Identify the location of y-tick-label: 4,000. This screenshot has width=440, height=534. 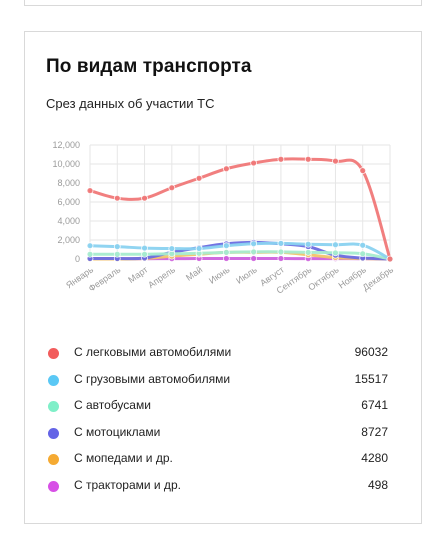
(68, 221).